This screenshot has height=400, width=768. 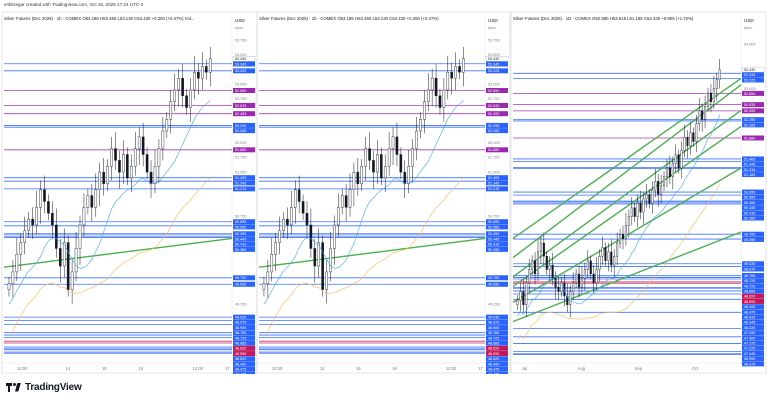 I want to click on currency-label: USD, so click(x=493, y=20).